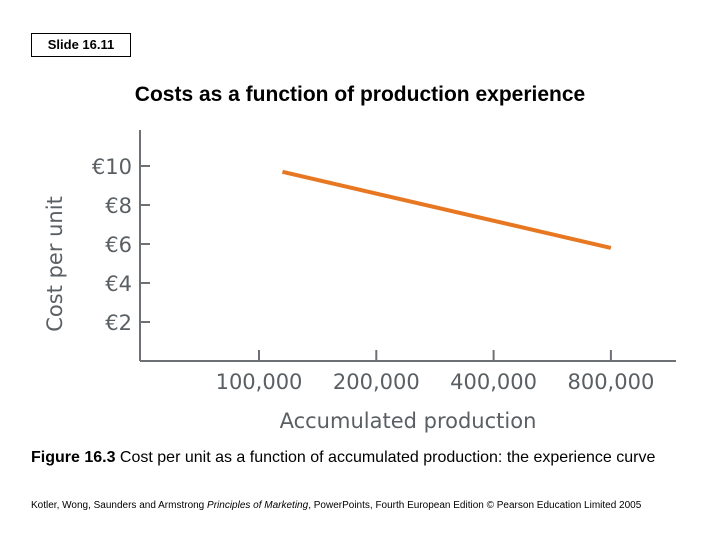 This screenshot has height=540, width=720. What do you see at coordinates (81, 45) in the screenshot?
I see `slide-number-label: Slide 16.11` at bounding box center [81, 45].